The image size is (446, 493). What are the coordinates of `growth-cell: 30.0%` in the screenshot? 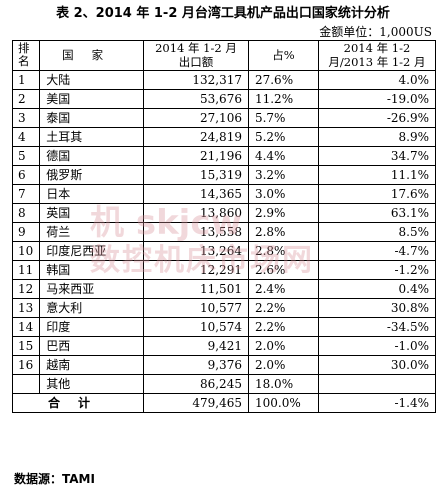 It's located at (377, 365).